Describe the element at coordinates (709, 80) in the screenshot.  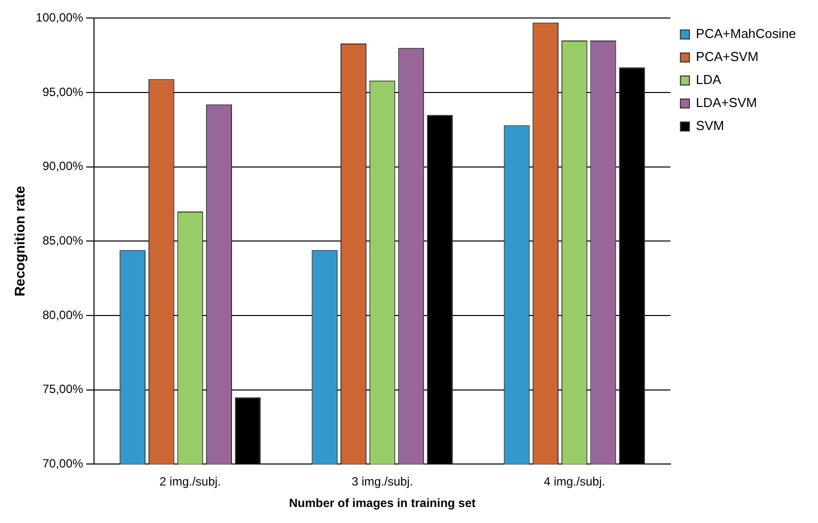
I see `legend-label: LDA` at that location.